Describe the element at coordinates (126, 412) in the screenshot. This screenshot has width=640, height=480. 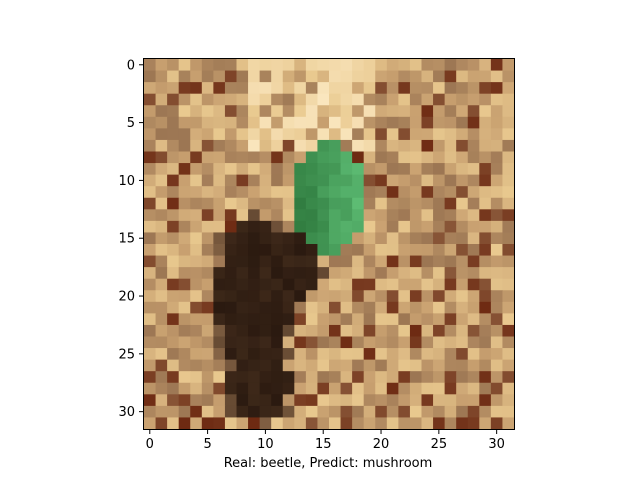
I see `y-tick-label: 30` at that location.